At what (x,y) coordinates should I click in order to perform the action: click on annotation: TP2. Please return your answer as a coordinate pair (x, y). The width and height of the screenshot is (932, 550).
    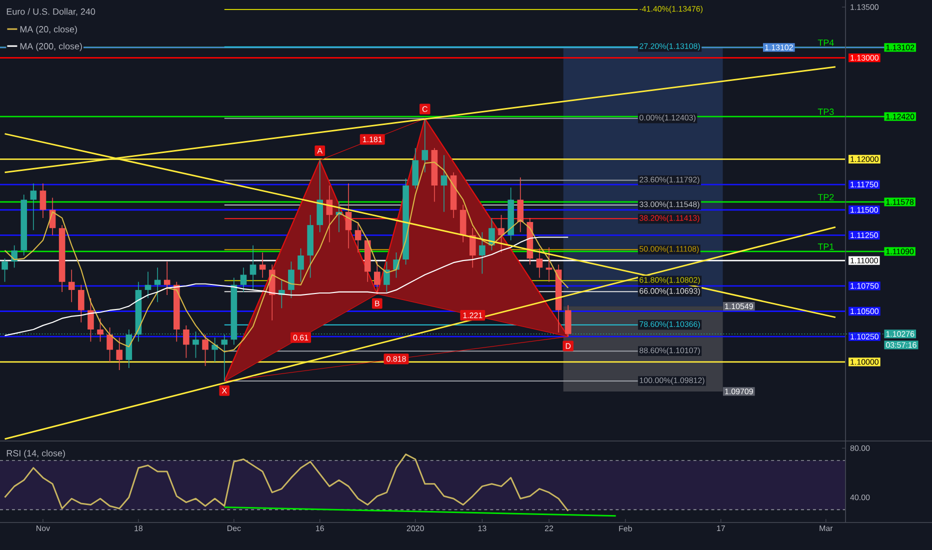
    Looking at the image, I should click on (826, 197).